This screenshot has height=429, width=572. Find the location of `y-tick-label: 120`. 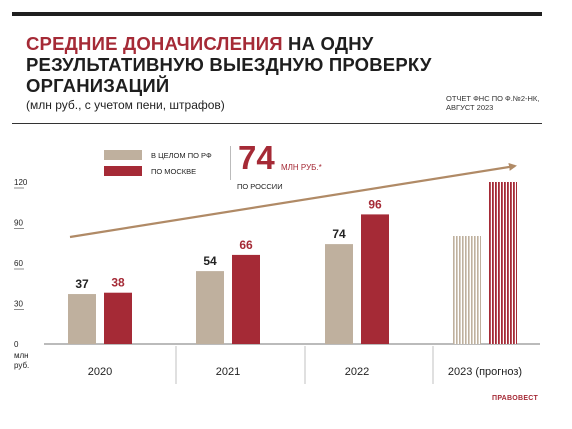

y-tick-label: 120 is located at coordinates (21, 182).